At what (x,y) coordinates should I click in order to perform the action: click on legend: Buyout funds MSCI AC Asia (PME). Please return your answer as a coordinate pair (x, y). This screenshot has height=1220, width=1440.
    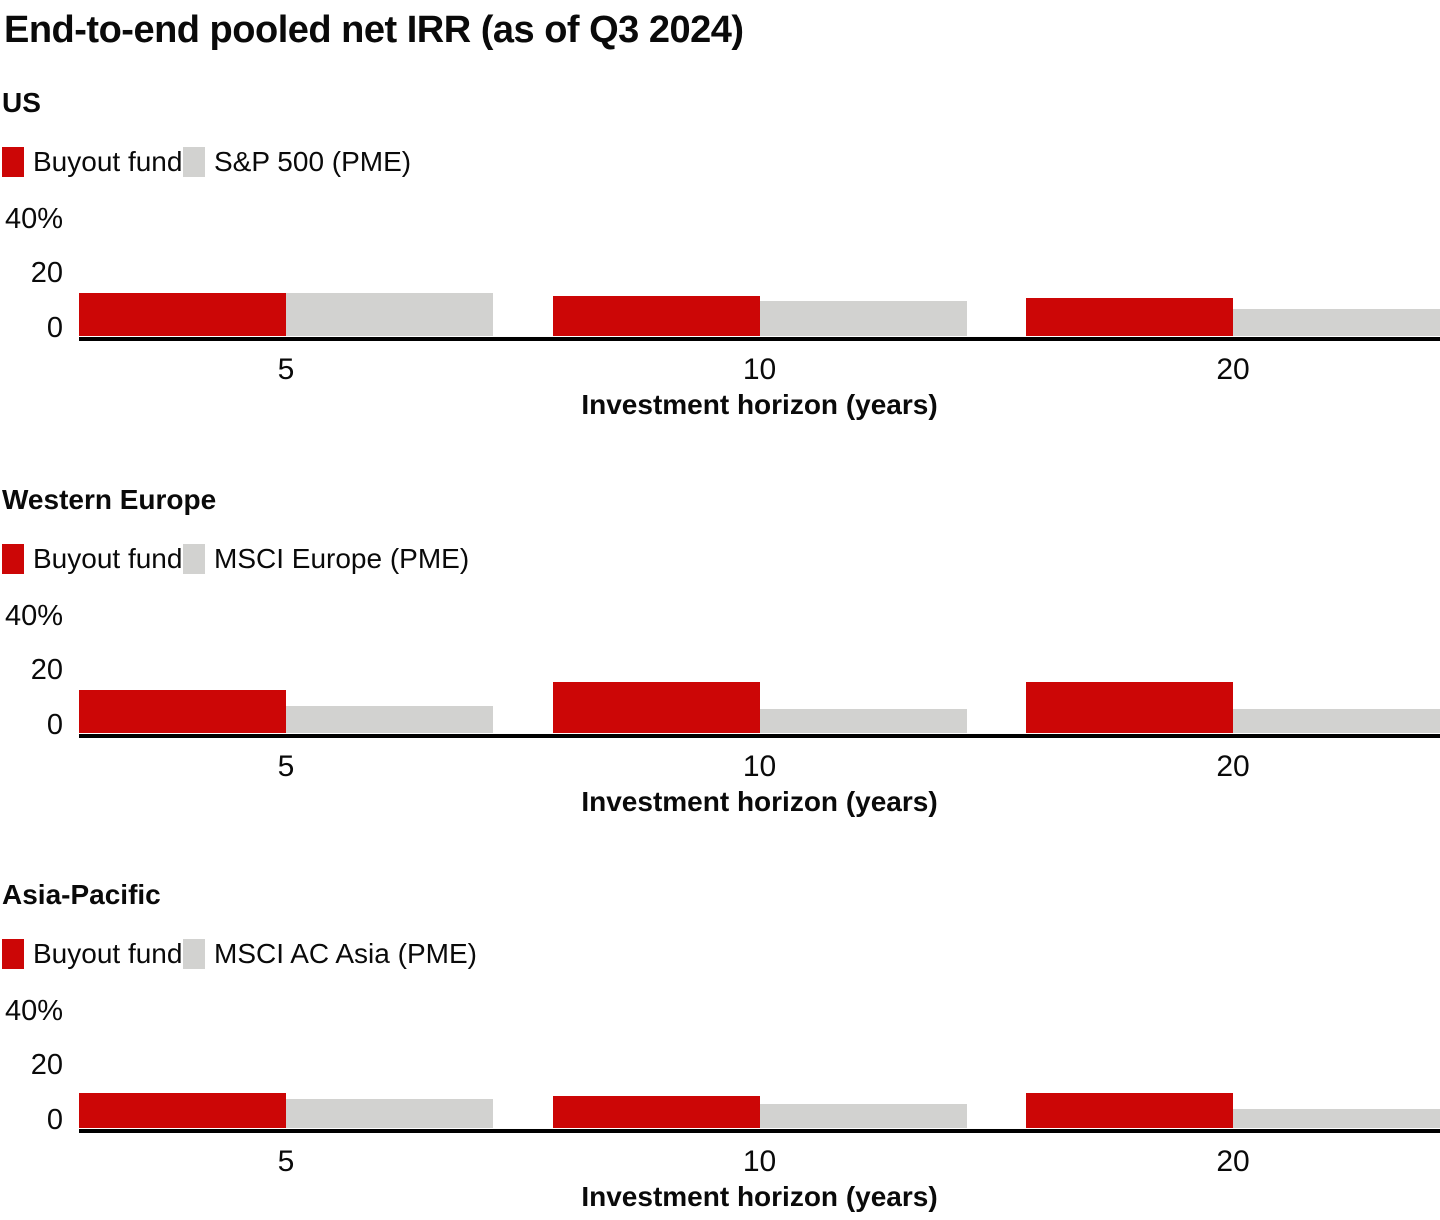
    Looking at the image, I should click on (450, 954).